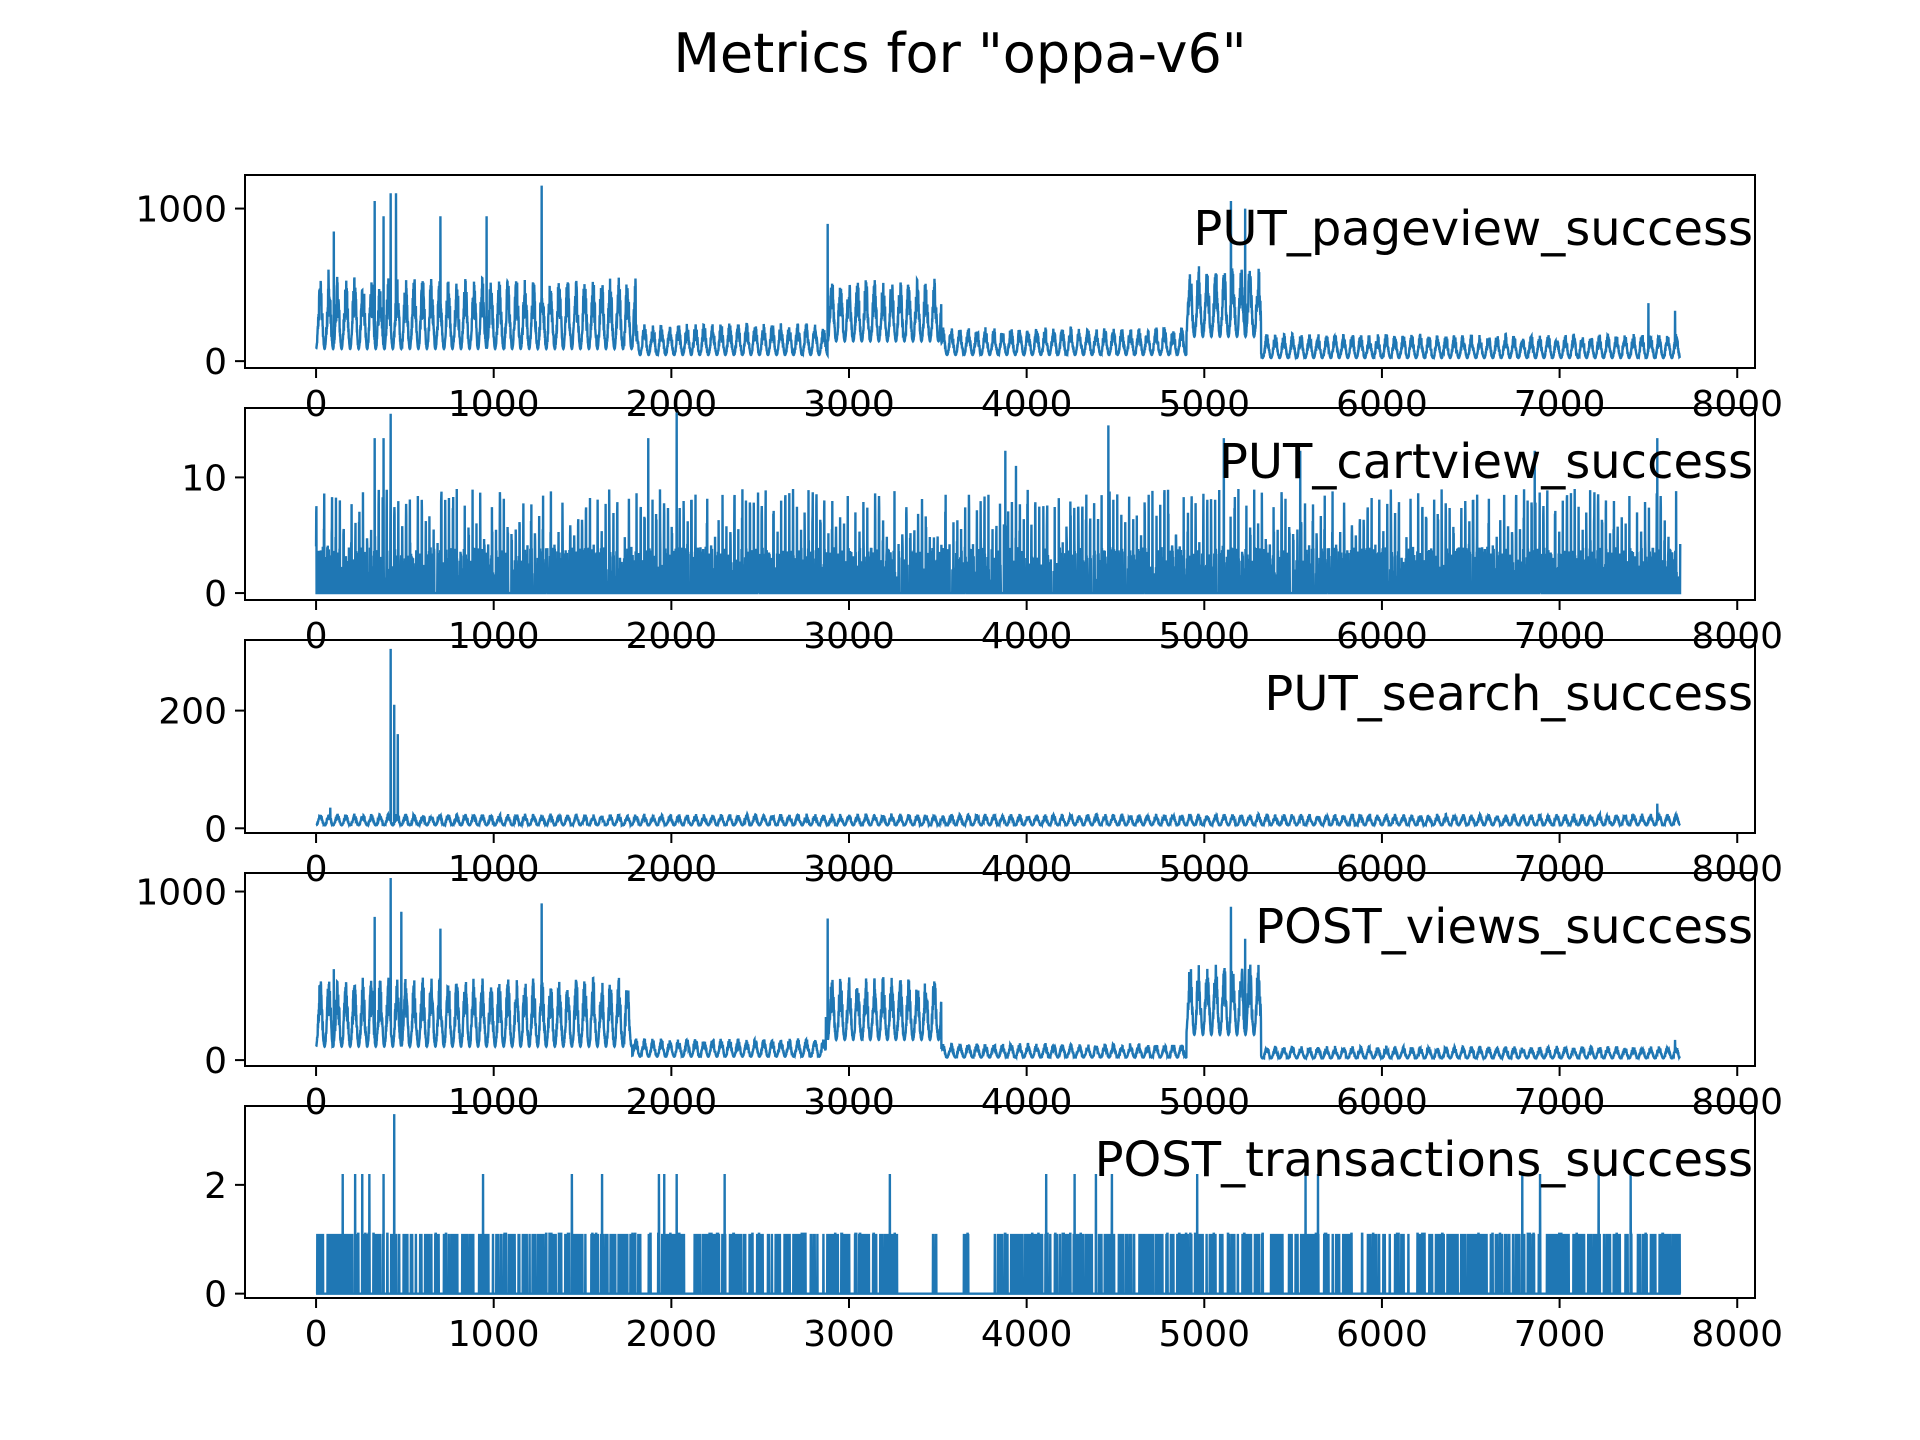 This screenshot has width=1920, height=1440. I want to click on y-tick-label: 2, so click(215, 1186).